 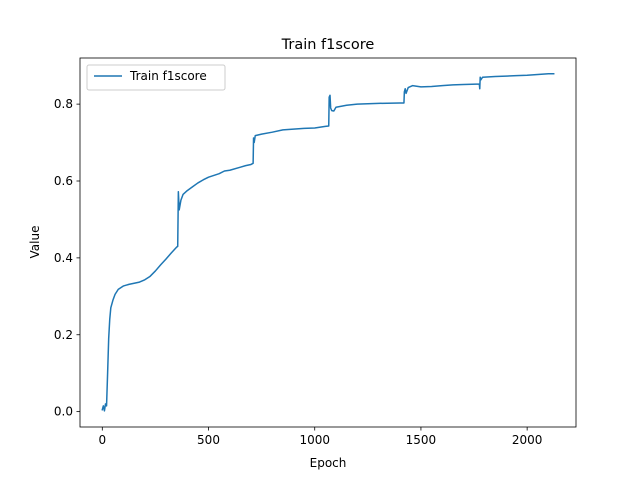 I want to click on y-axis-label: Value, so click(x=35, y=242).